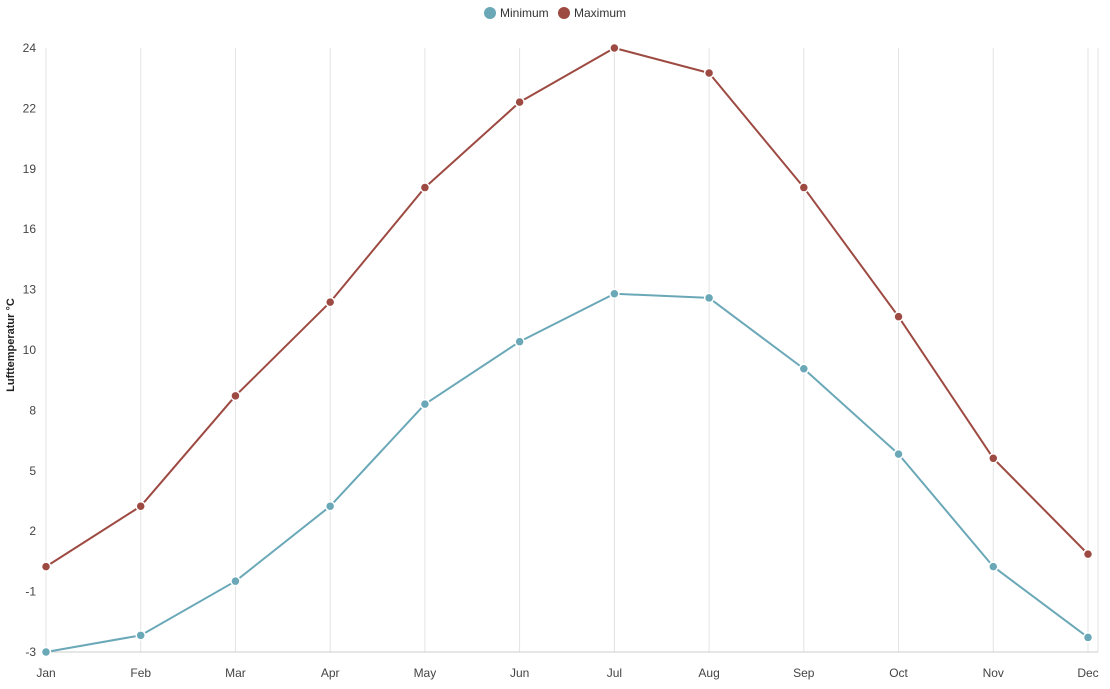  I want to click on data-point-maximum-dec, so click(1088, 554).